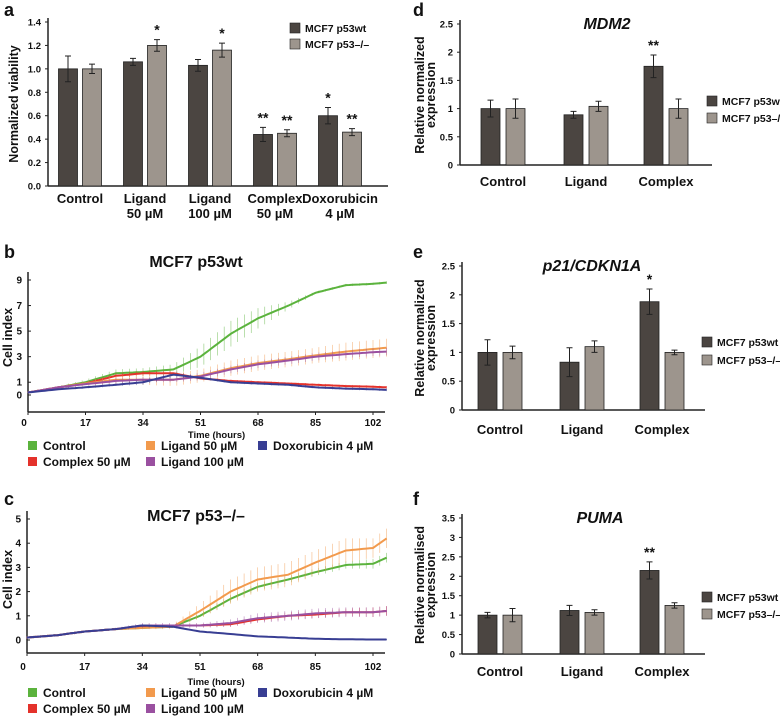 The image size is (780, 721). What do you see at coordinates (599, 518) in the screenshot?
I see `chart-title: PUMA` at bounding box center [599, 518].